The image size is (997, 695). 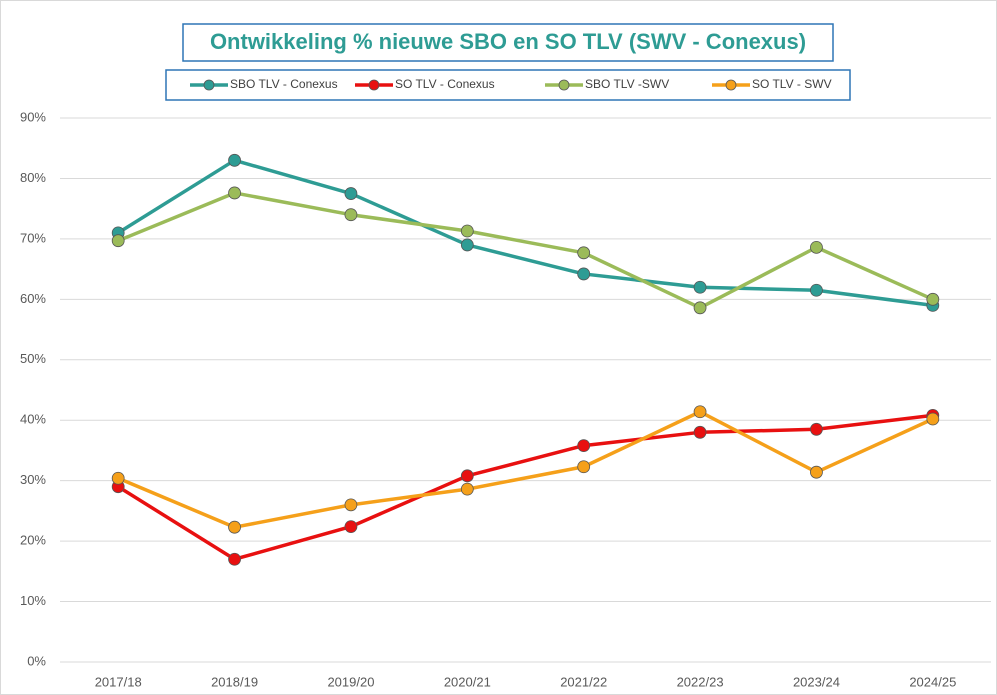 What do you see at coordinates (467, 681) in the screenshot?
I see `x-tick-label: 2020/21` at bounding box center [467, 681].